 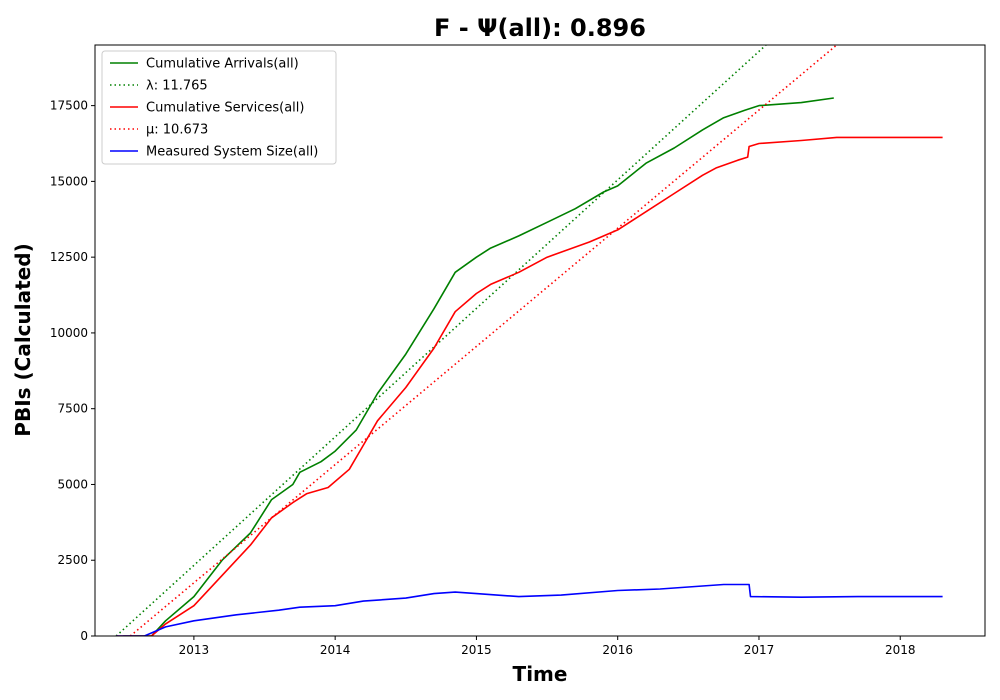 What do you see at coordinates (72, 484) in the screenshot?
I see `y-tick-label: 5000` at bounding box center [72, 484].